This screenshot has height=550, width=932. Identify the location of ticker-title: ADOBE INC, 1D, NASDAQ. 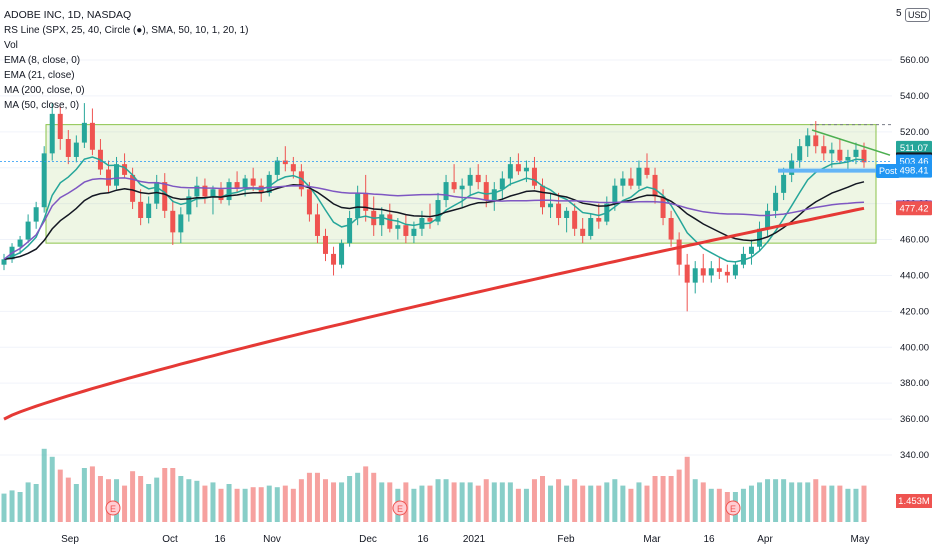
(68, 15).